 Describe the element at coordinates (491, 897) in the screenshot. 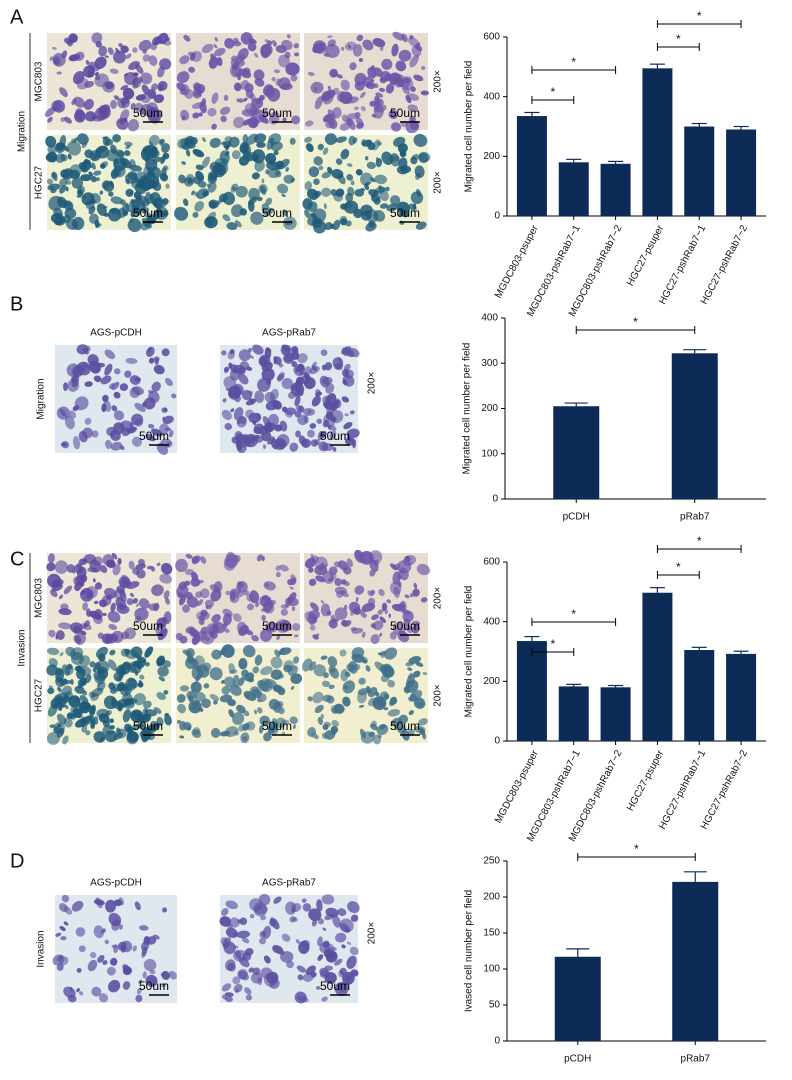

I see `y-tick-label: 200` at that location.